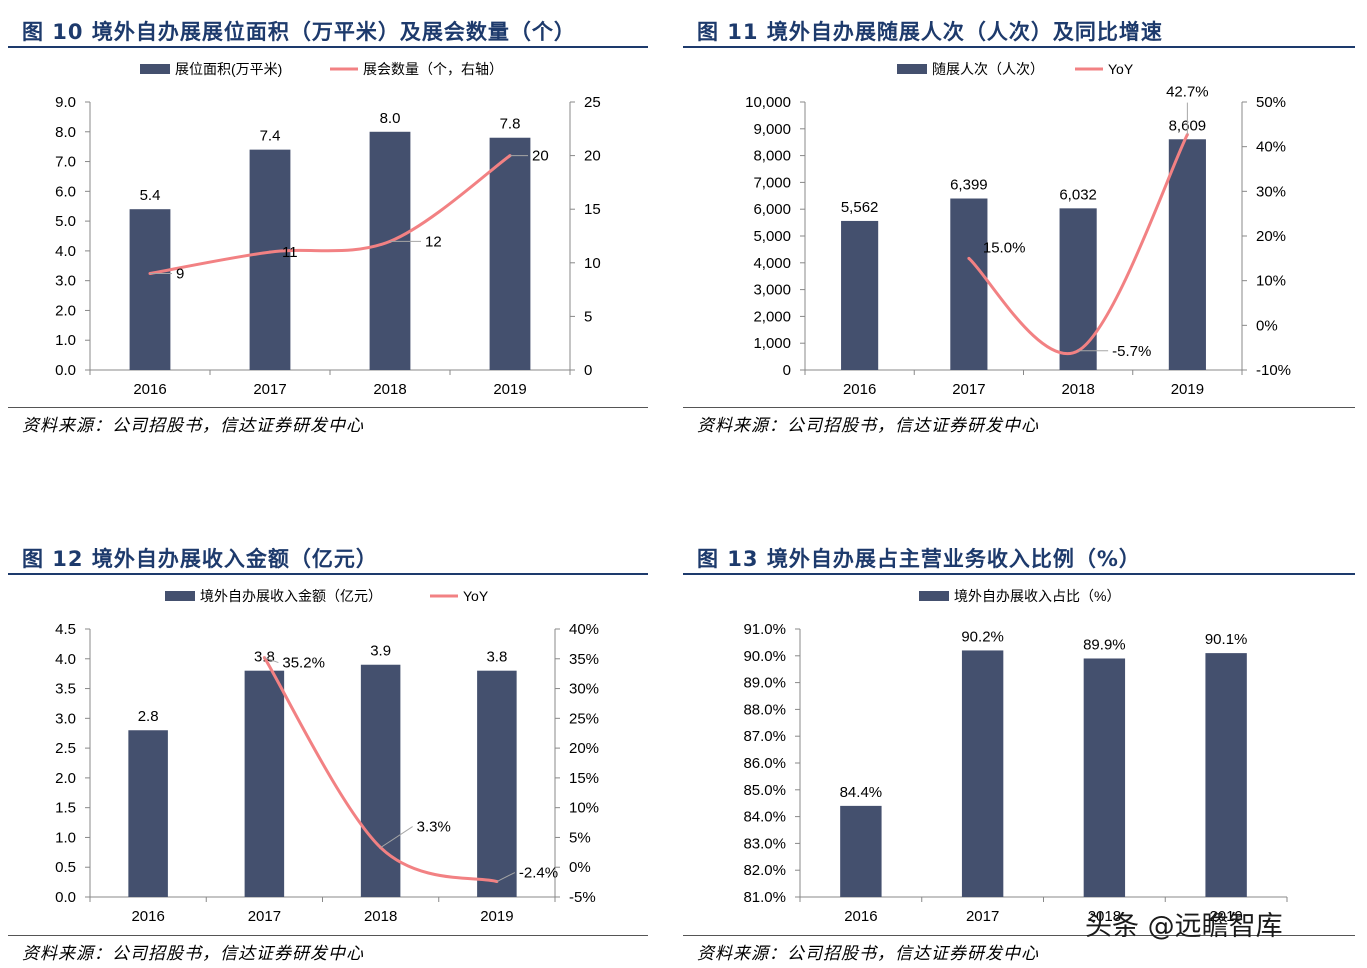  Describe the element at coordinates (772, 263) in the screenshot. I see `y-tick-label: 4,000` at that location.